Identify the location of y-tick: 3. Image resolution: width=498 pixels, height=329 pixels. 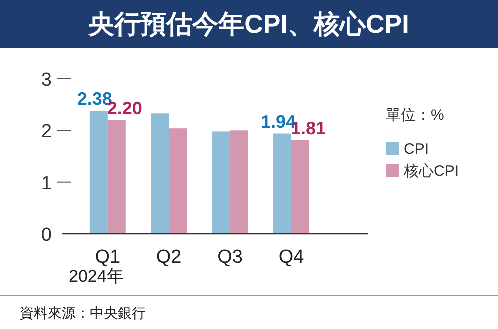
(56, 80).